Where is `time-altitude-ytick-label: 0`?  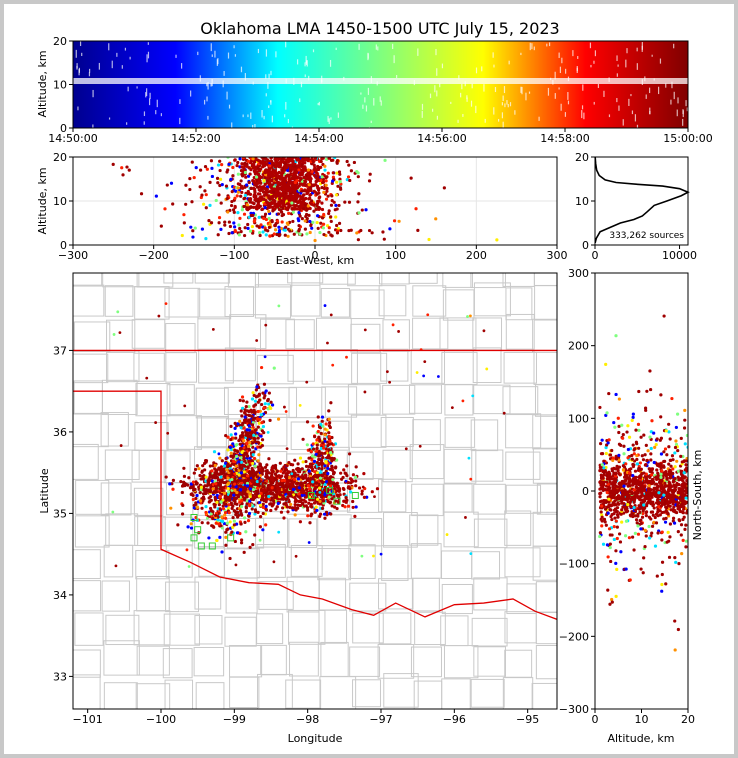
time-altitude-ytick-label: 0 is located at coordinates (63, 128).